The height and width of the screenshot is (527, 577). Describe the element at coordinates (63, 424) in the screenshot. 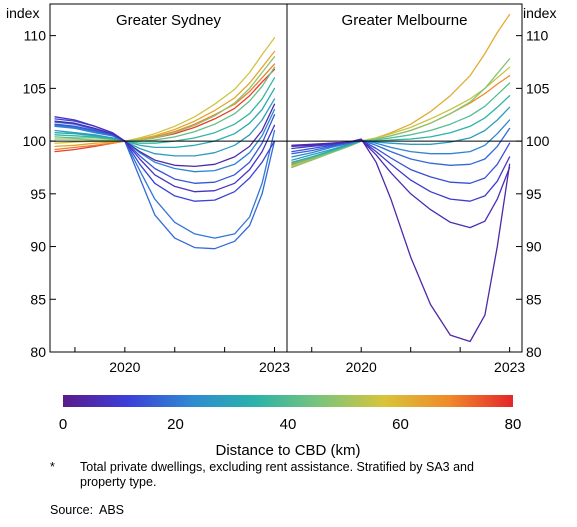

I see `colorbar-tick-label: 0` at that location.